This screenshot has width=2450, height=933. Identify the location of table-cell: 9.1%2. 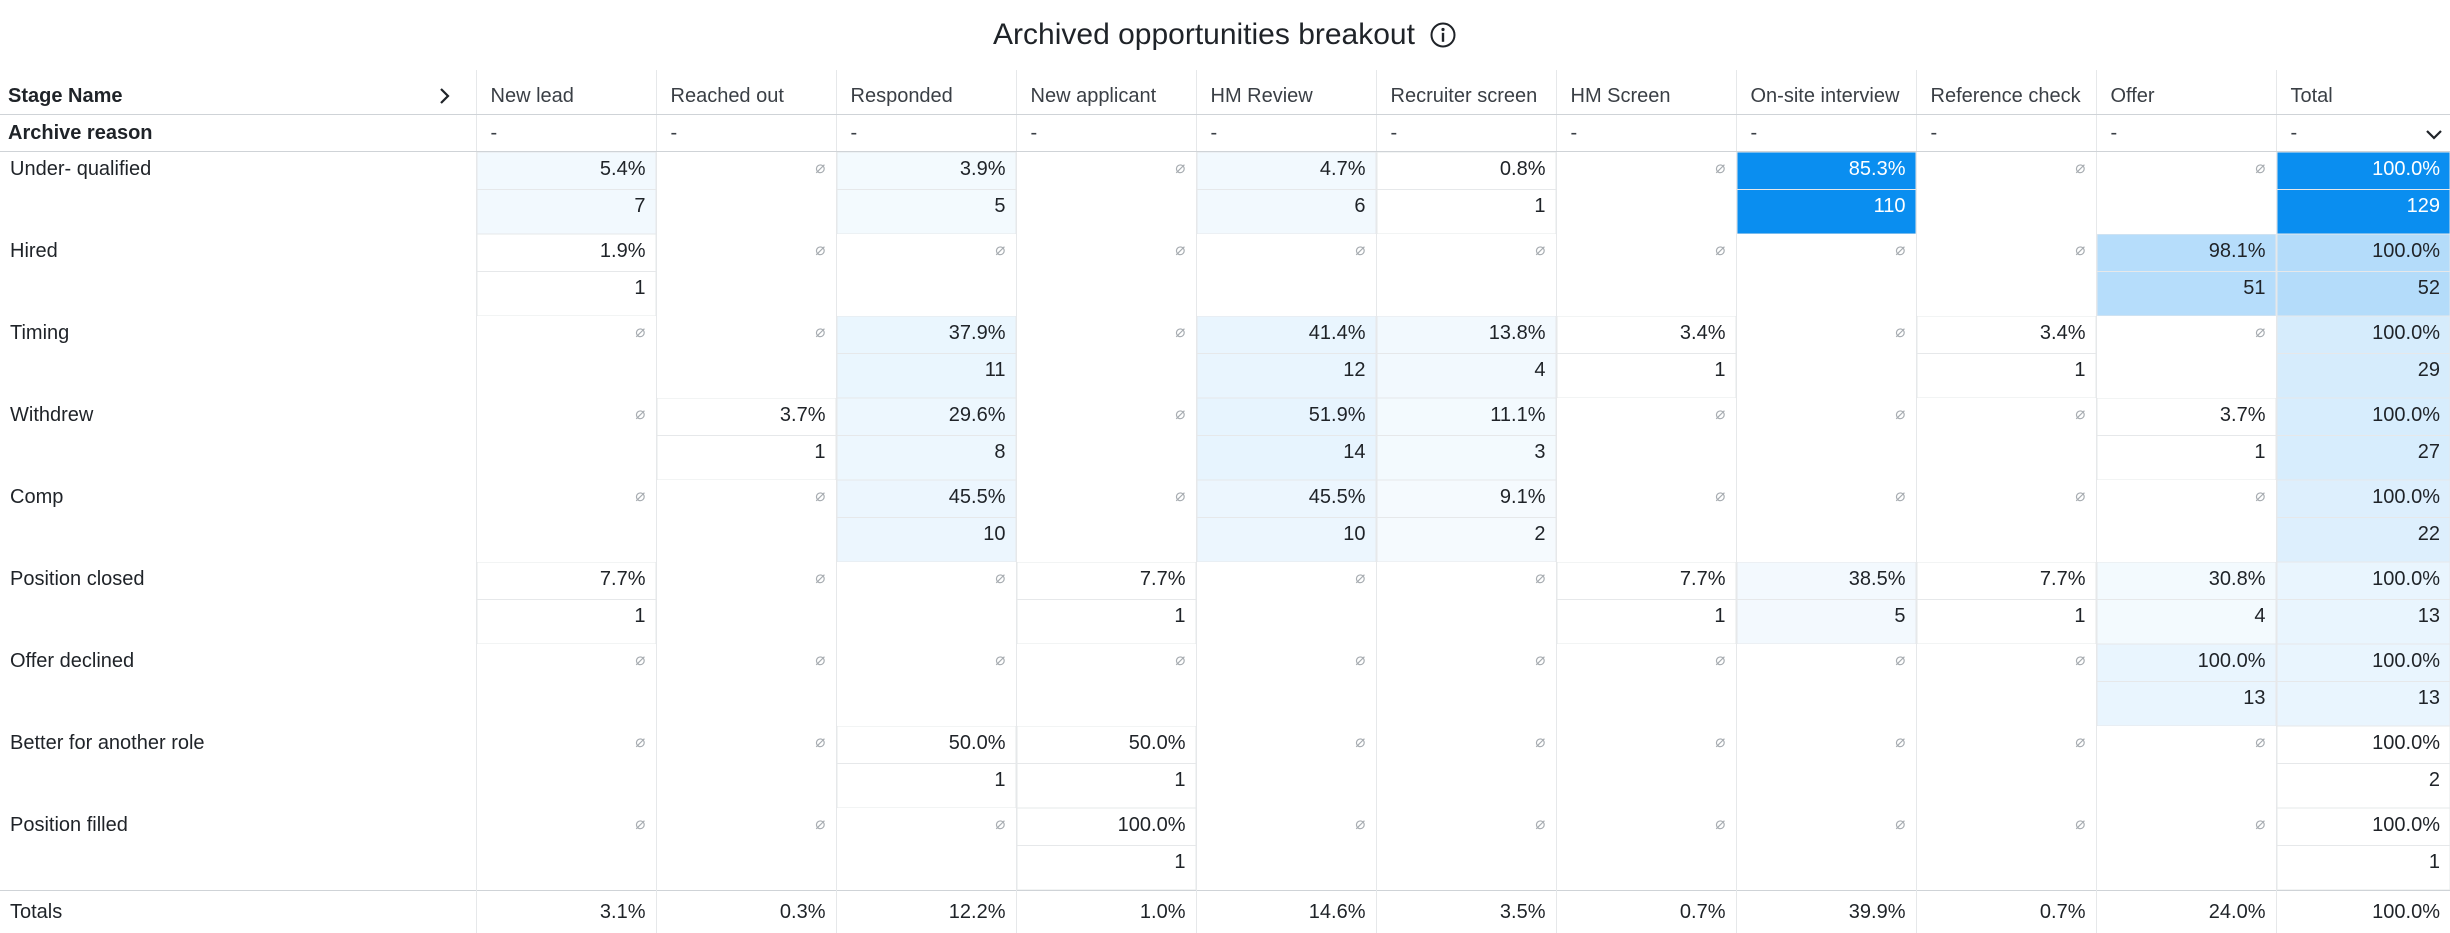
(1466, 521).